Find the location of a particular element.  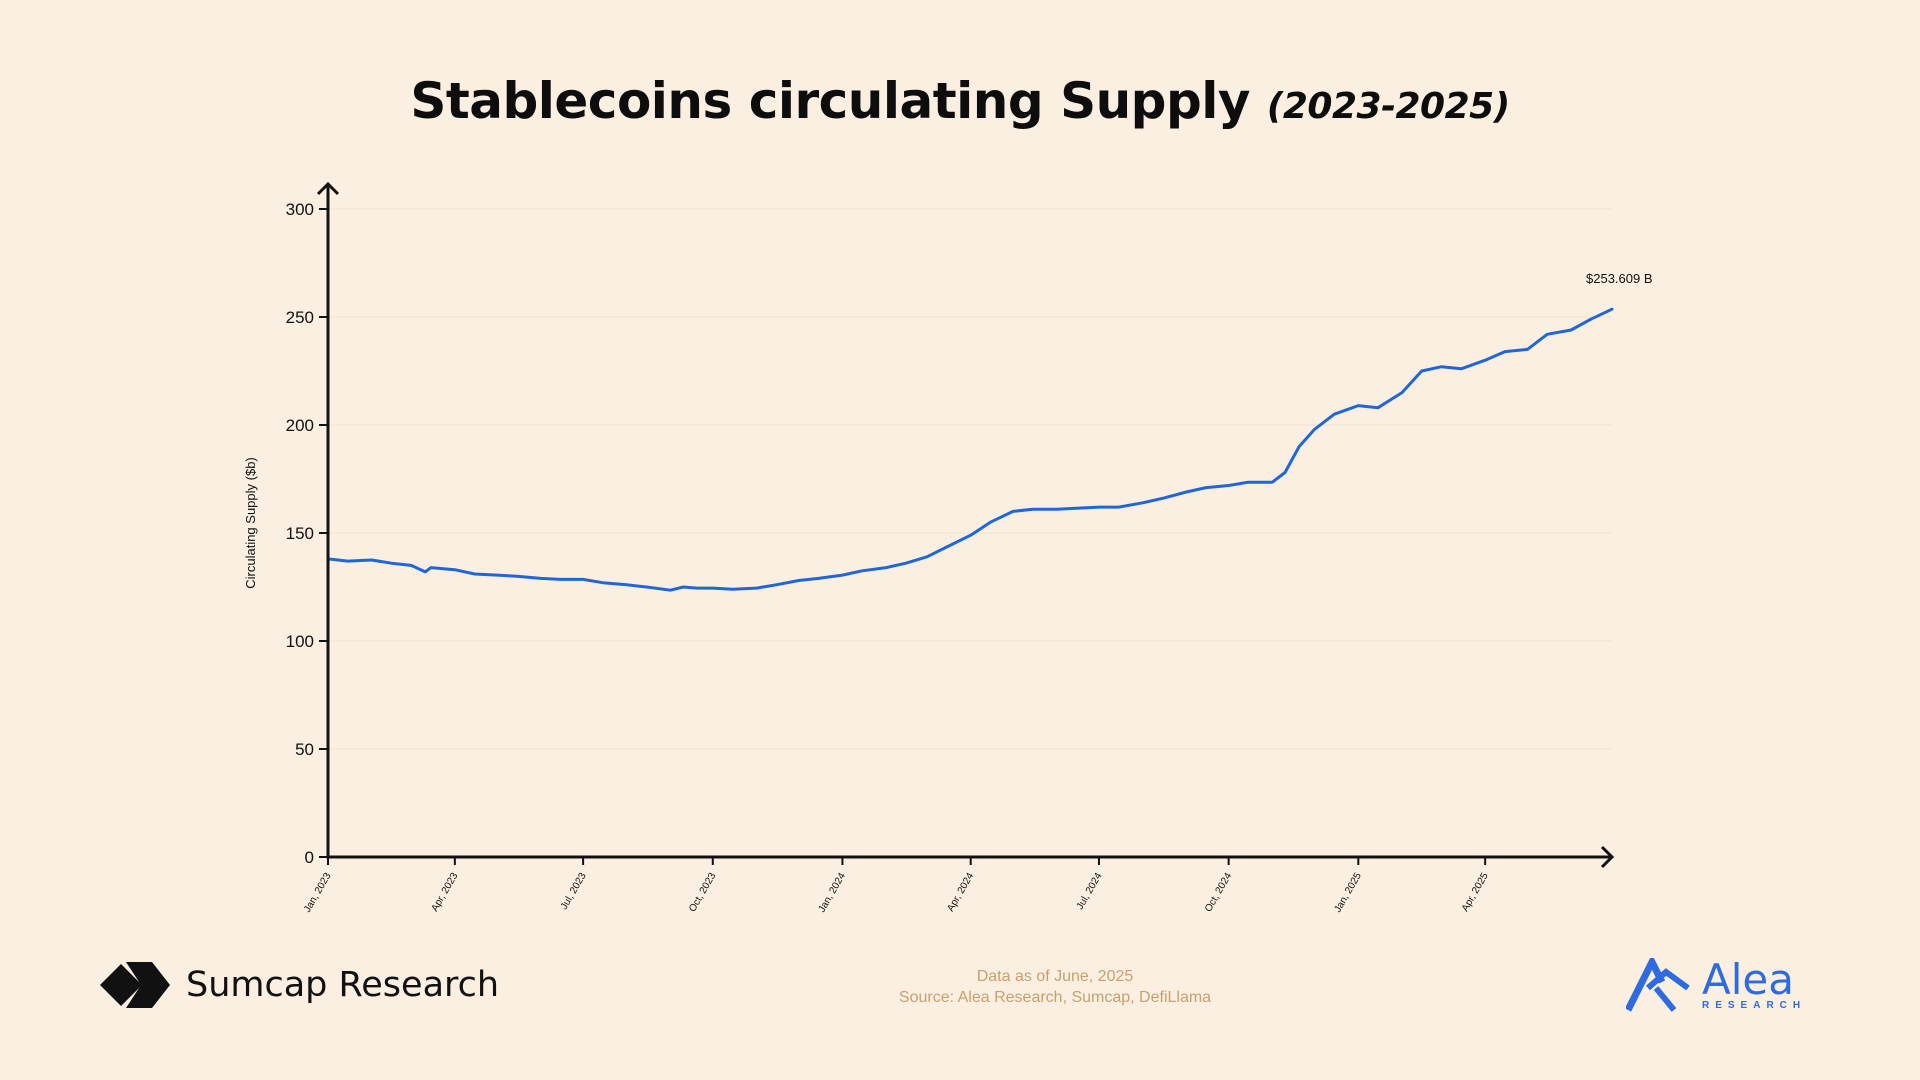

alea-brand: Alea RESEARCH is located at coordinates (1716, 985).